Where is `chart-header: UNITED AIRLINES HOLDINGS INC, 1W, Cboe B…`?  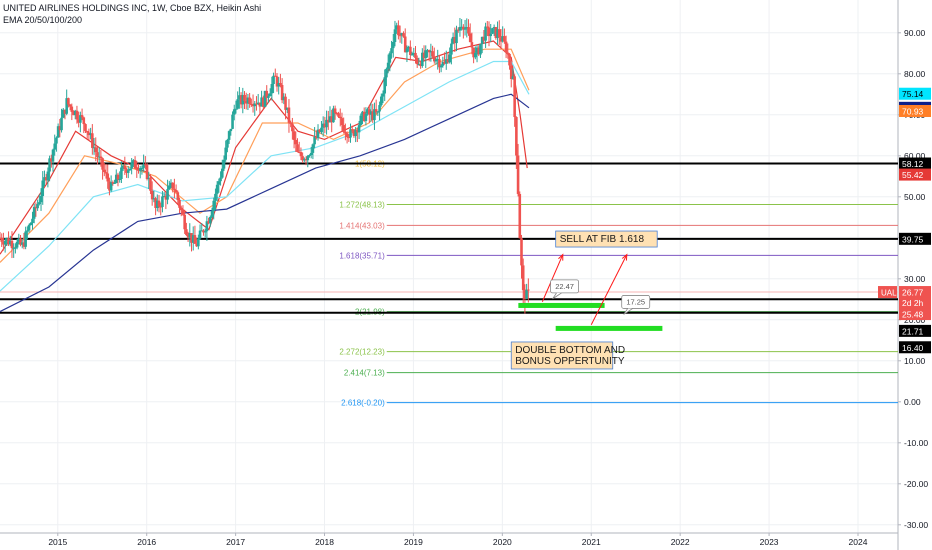
chart-header: UNITED AIRLINES HOLDINGS INC, 1W, Cboe B… is located at coordinates (132, 14).